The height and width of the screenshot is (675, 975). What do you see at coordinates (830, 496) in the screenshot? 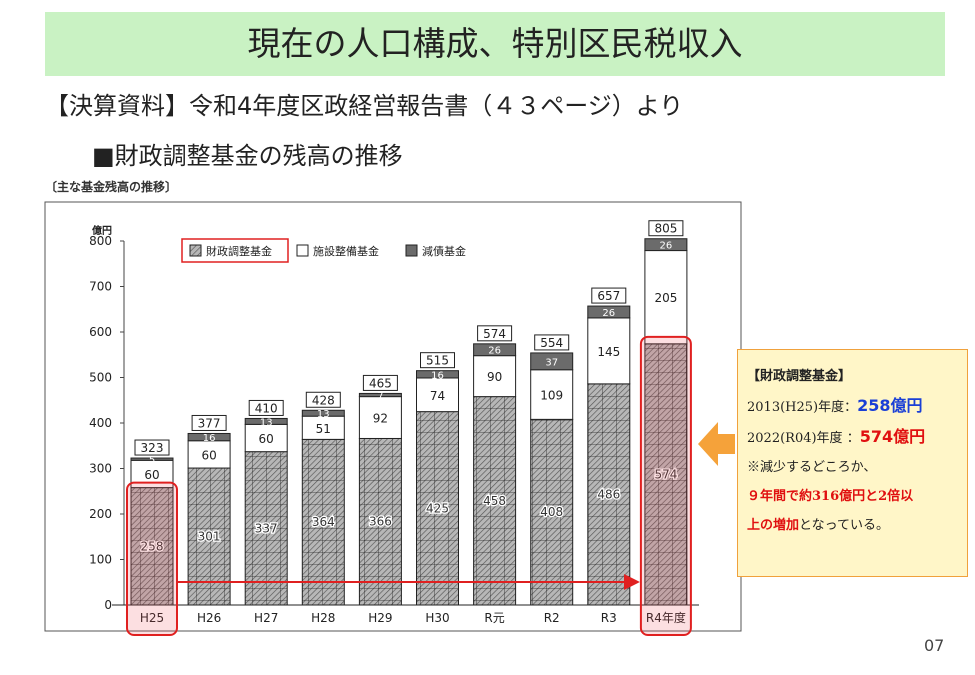
I see `callout-increase: ９年間で約316億円と2倍以` at bounding box center [830, 496].